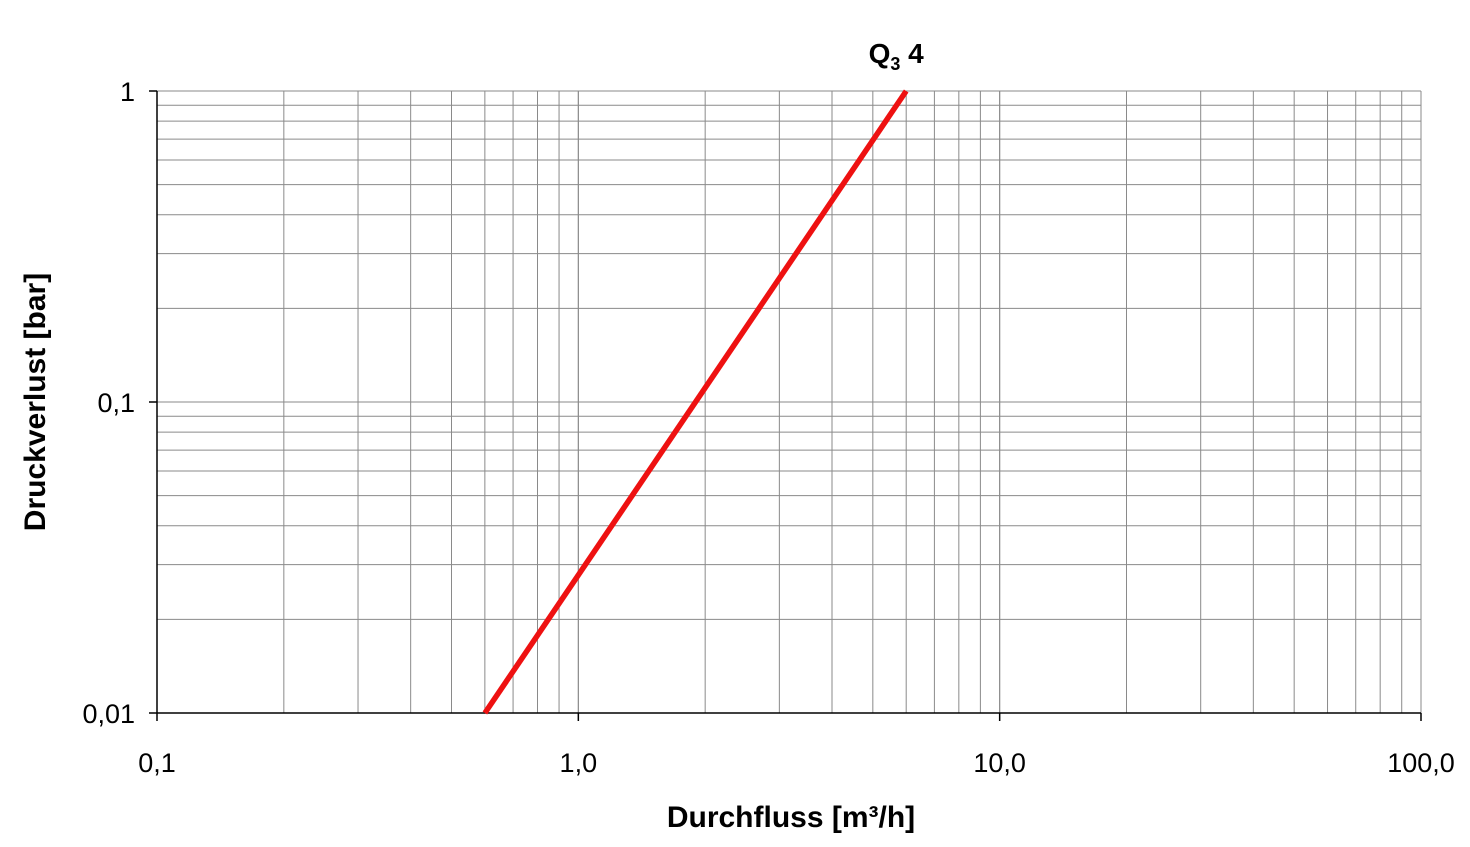 This screenshot has width=1470, height=847. Describe the element at coordinates (895, 64) in the screenshot. I see `annotation-subscript: 3` at that location.